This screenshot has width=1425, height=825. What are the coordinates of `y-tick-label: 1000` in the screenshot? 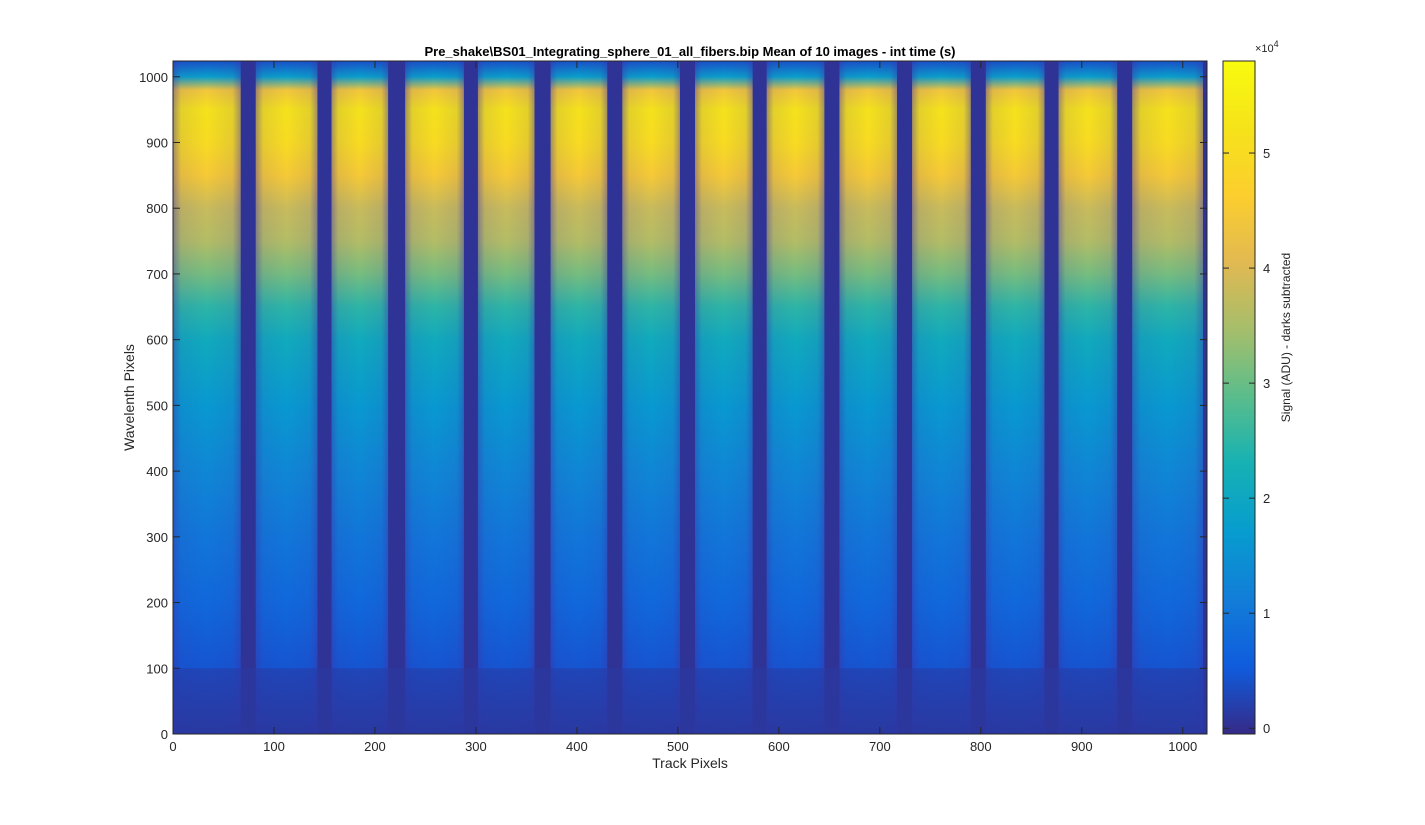 It's located at (153, 77).